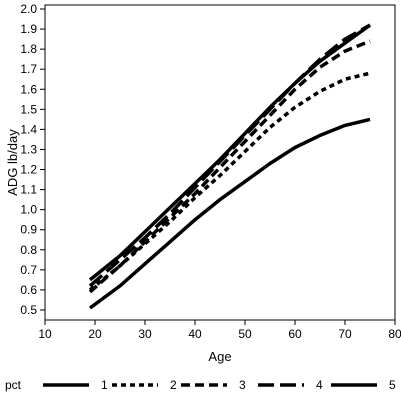  Describe the element at coordinates (45, 334) in the screenshot. I see `x-tick-label: 10` at that location.